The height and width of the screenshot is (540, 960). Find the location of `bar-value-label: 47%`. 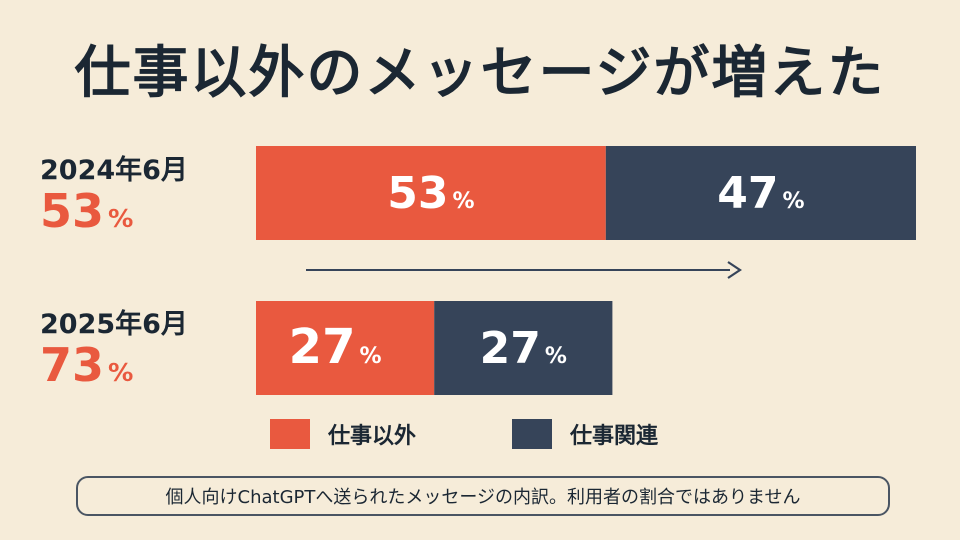

bar-value-label: 47% is located at coordinates (760, 193).